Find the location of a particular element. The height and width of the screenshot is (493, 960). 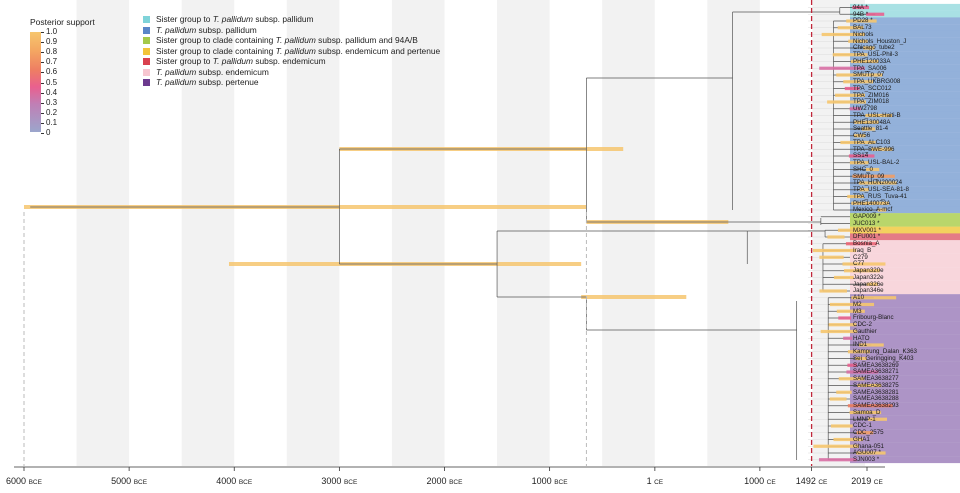

leaf-label: DFU001 * is located at coordinates (867, 237).